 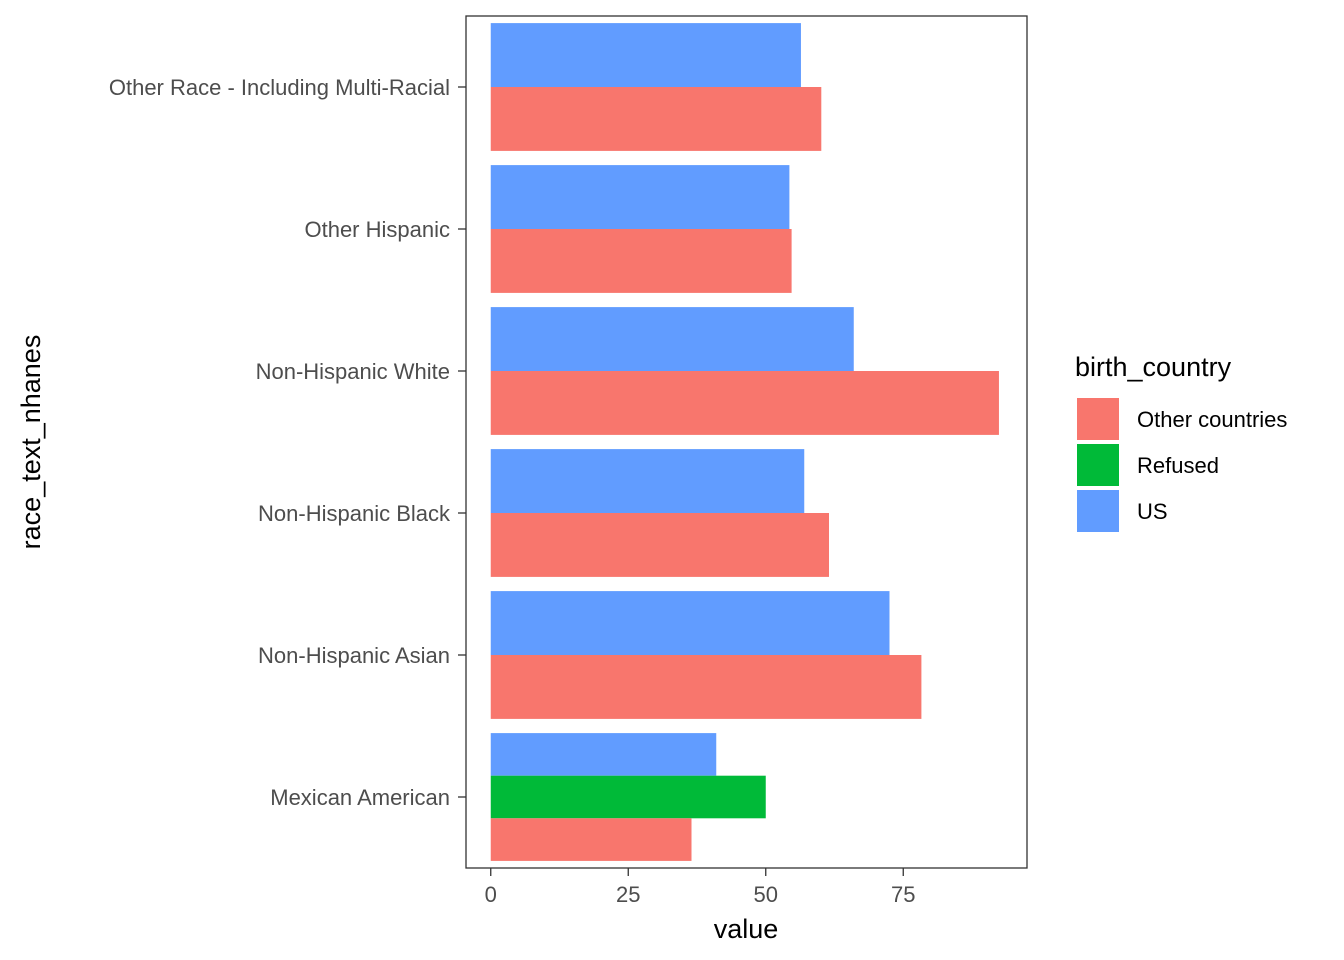 What do you see at coordinates (354, 655) in the screenshot?
I see `y-tick-label-1: Non-Hispanic Asian` at bounding box center [354, 655].